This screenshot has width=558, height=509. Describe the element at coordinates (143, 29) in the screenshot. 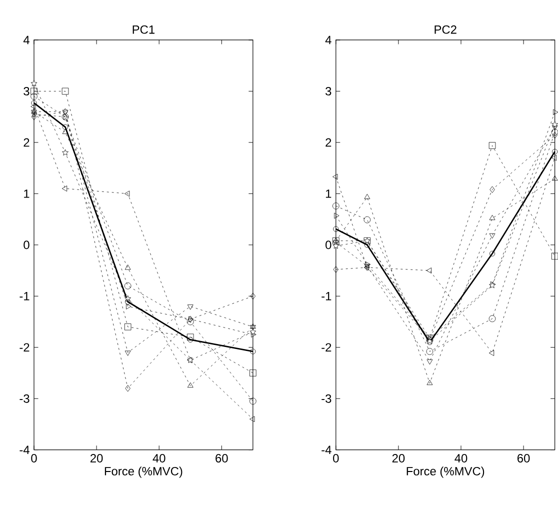

I see `chart-title: PC1` at that location.